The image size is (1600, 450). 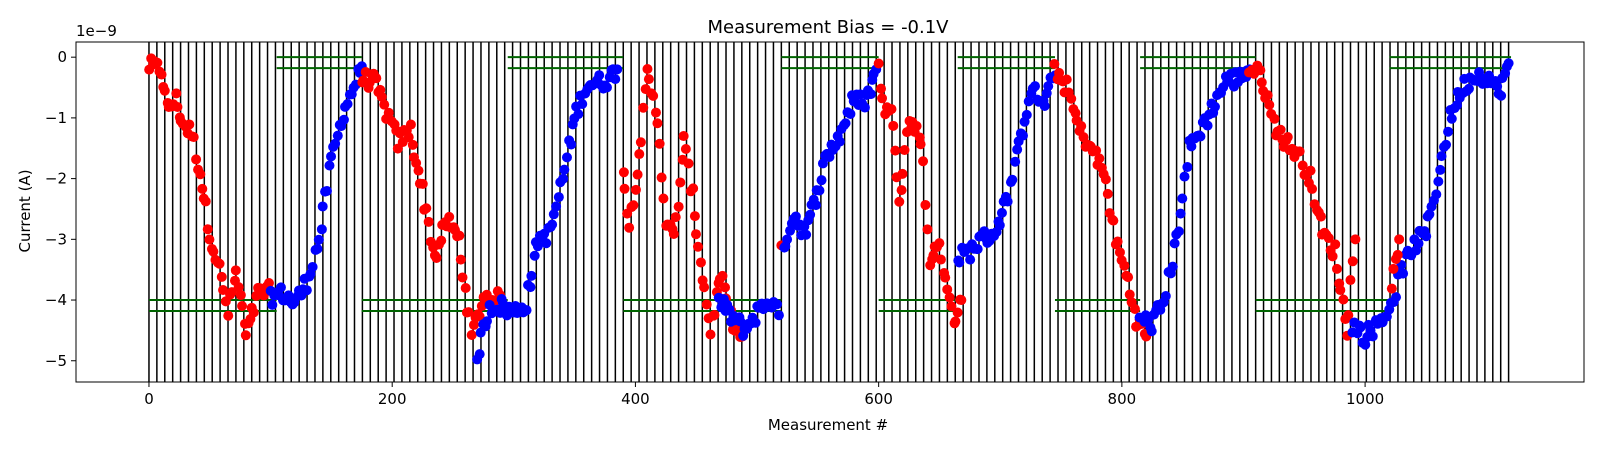 What do you see at coordinates (828, 425) in the screenshot?
I see `x-axis-label: Measurement #` at bounding box center [828, 425].